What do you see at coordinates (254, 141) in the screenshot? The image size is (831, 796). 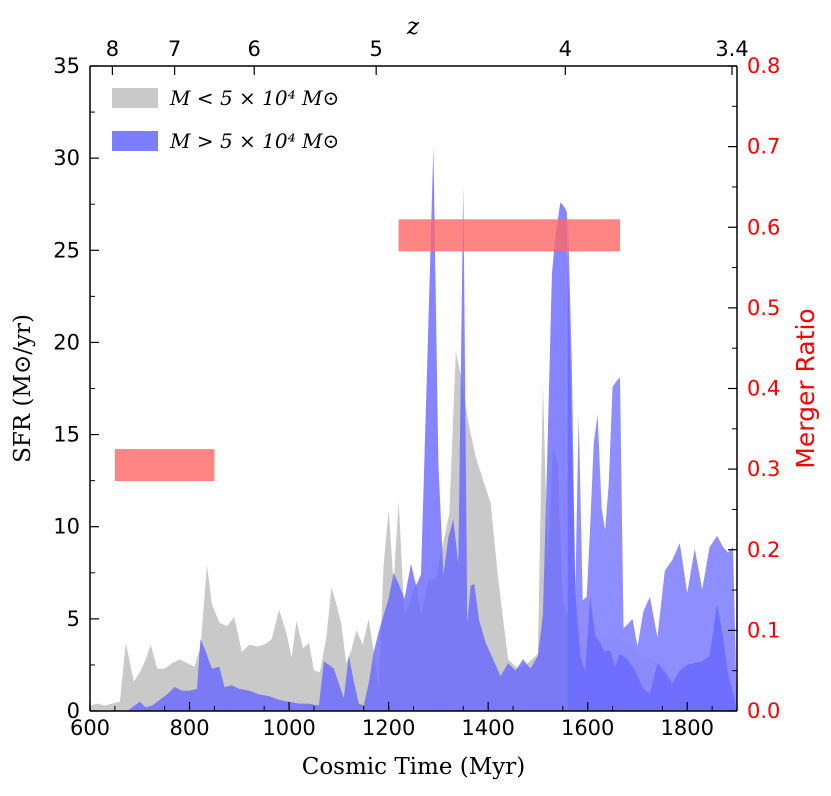 I see `legend-label-1: M > 5 × 10⁴ M⊙` at bounding box center [254, 141].